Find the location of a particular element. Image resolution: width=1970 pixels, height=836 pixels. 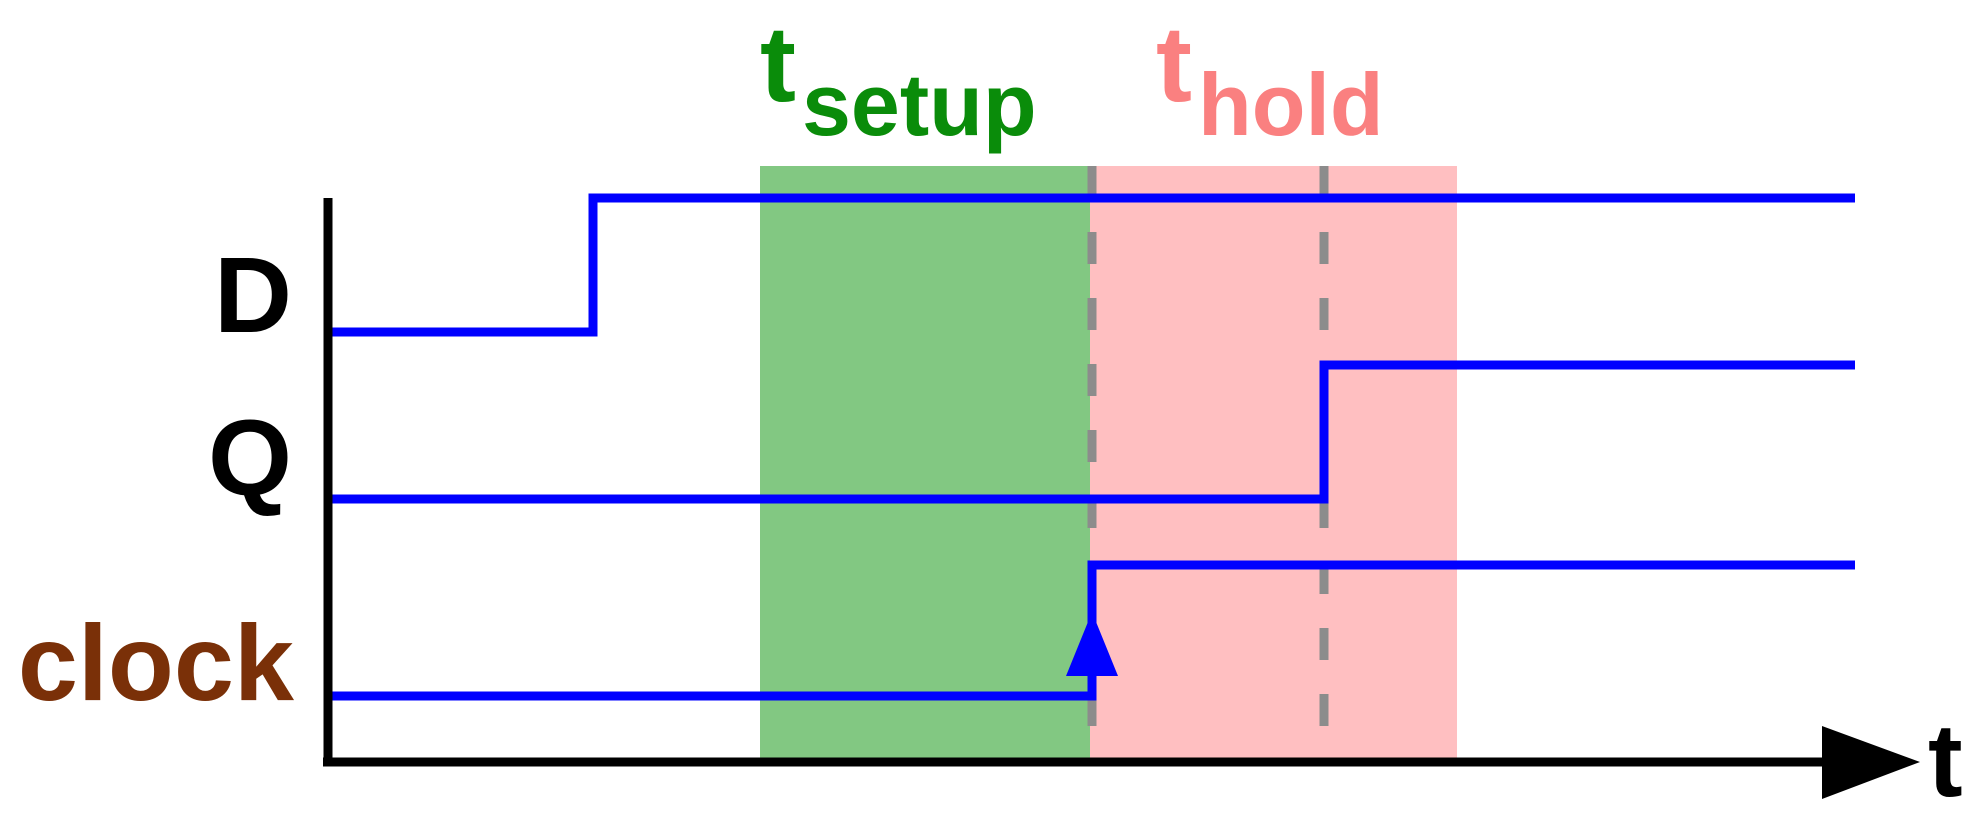

time-axis-arrow-icon is located at coordinates (1871, 762).